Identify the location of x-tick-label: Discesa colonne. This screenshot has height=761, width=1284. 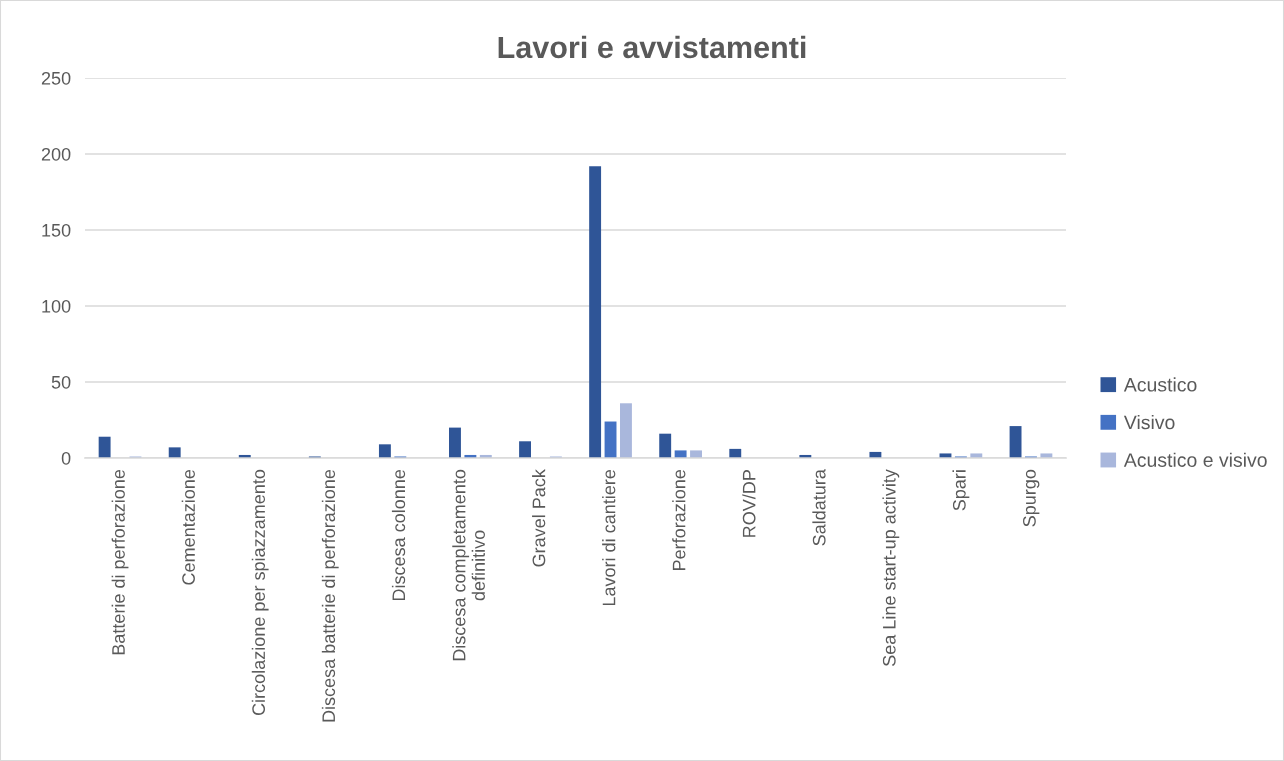
(398, 535).